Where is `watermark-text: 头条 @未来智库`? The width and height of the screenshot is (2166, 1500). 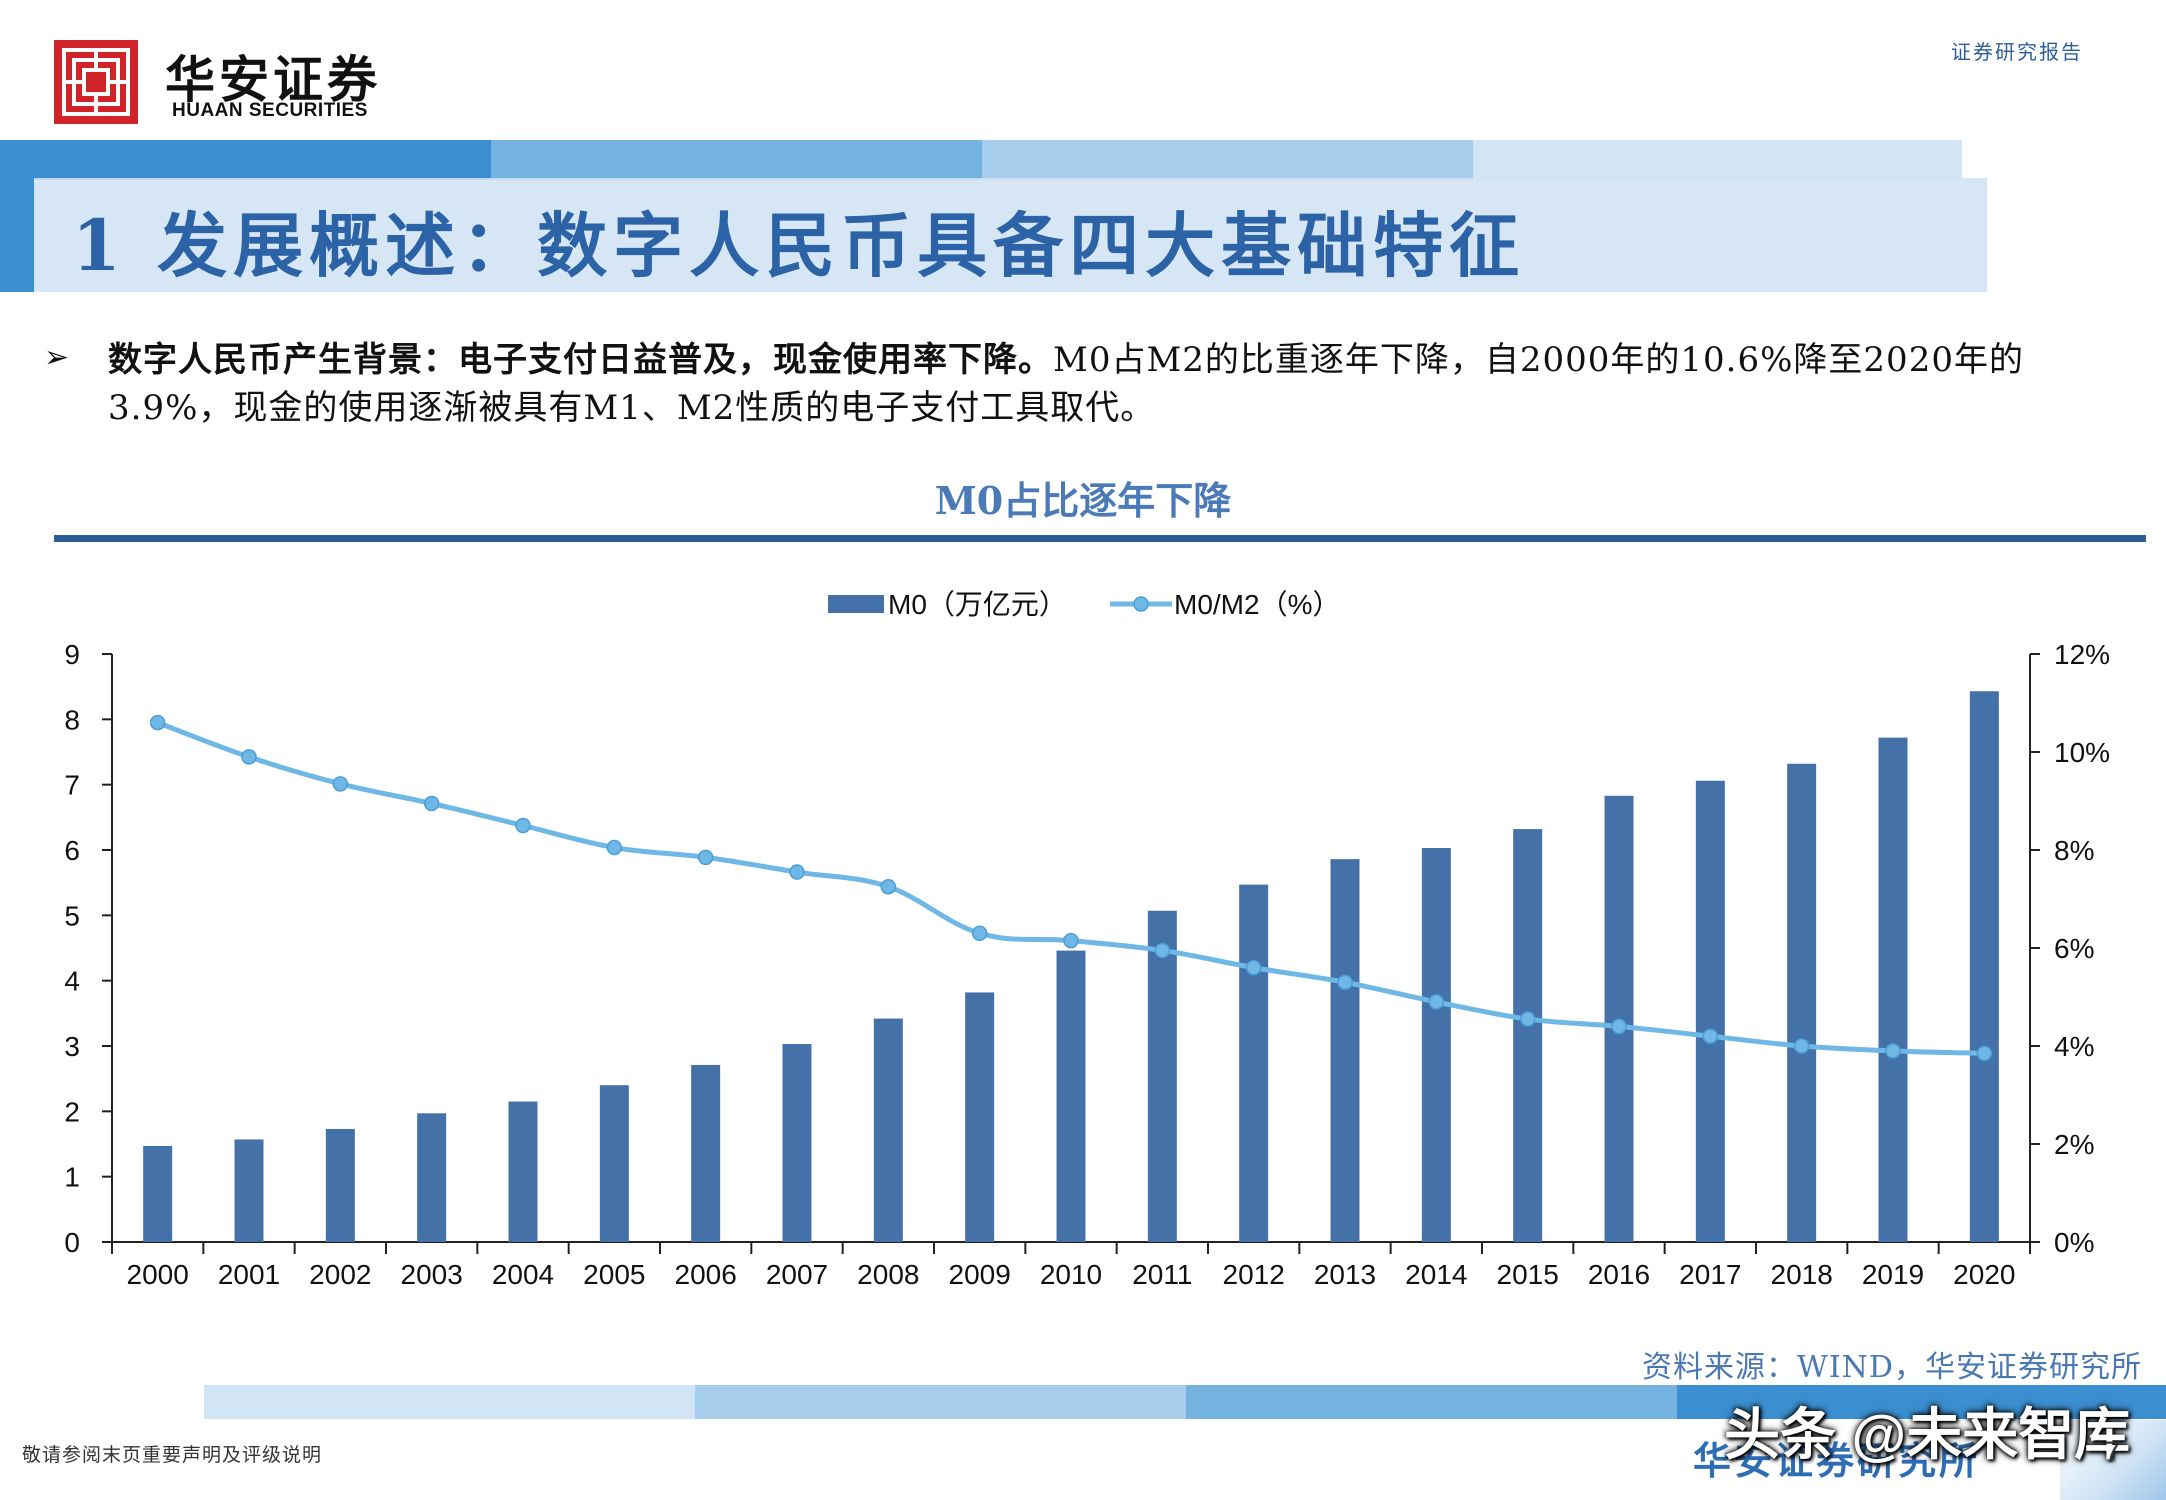
watermark-text: 头条 @未来智库 is located at coordinates (1927, 1434).